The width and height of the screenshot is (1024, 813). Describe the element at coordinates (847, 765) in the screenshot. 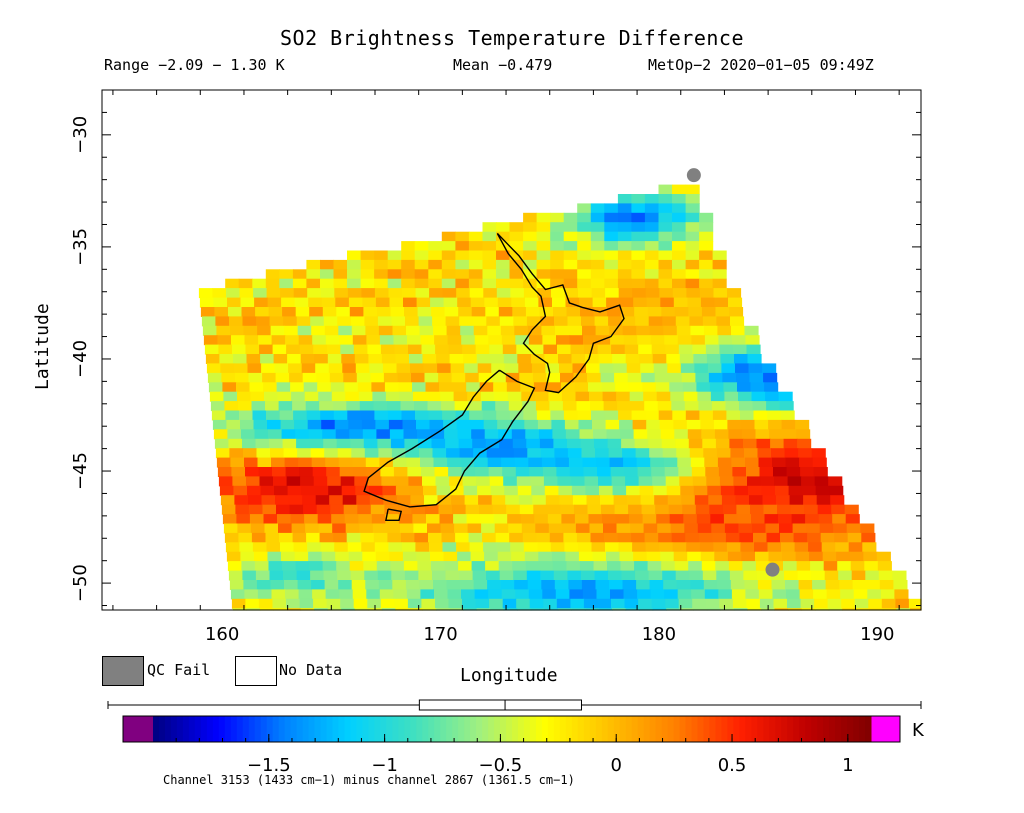

I see `colorbar-tick-label: 1` at that location.